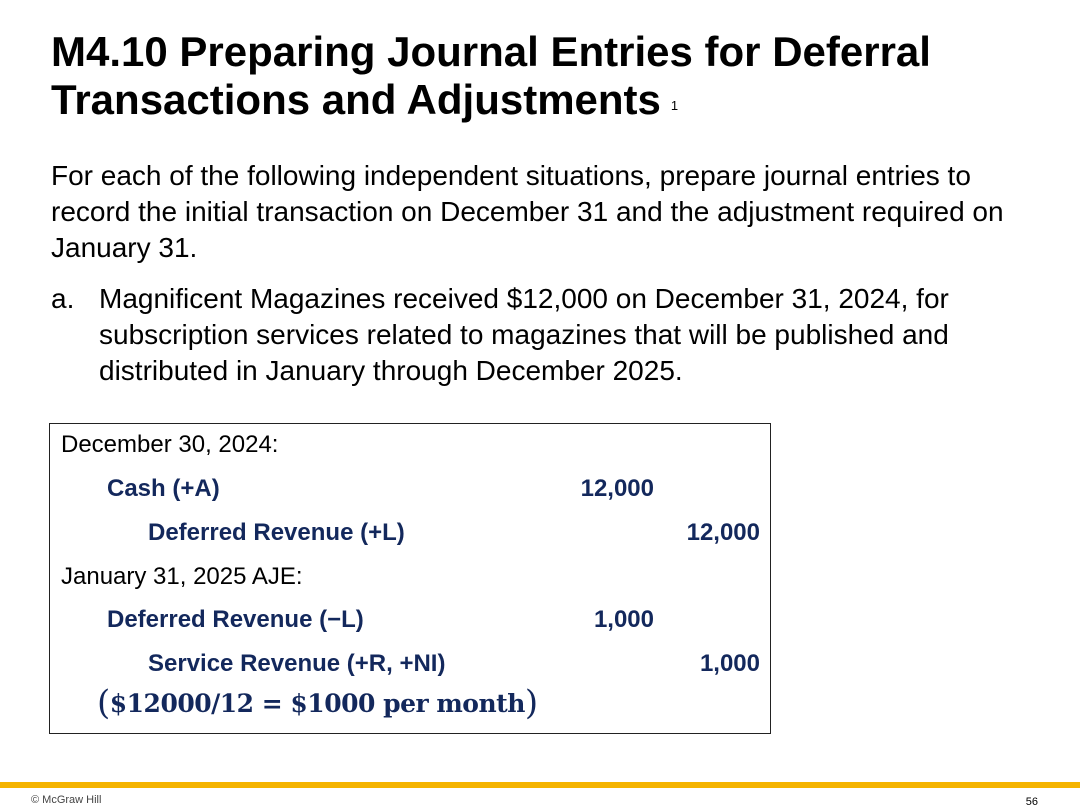 The image size is (1080, 810). Describe the element at coordinates (410, 620) in the screenshot. I see `entry2-debit-row: Deferred Revenue (−L) 1,000` at that location.